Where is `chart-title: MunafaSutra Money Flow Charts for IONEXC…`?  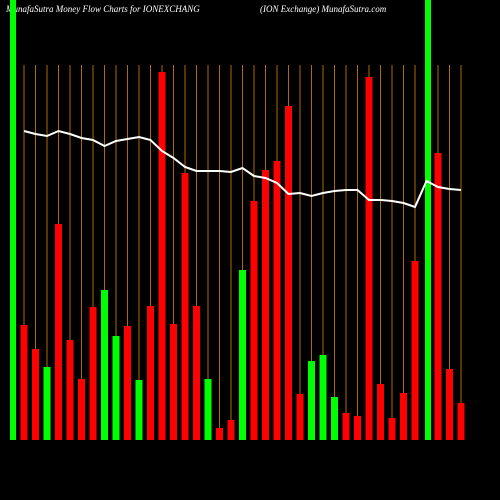 chart-title: MunafaSutra Money Flow Charts for IONEXC… is located at coordinates (102, 9).